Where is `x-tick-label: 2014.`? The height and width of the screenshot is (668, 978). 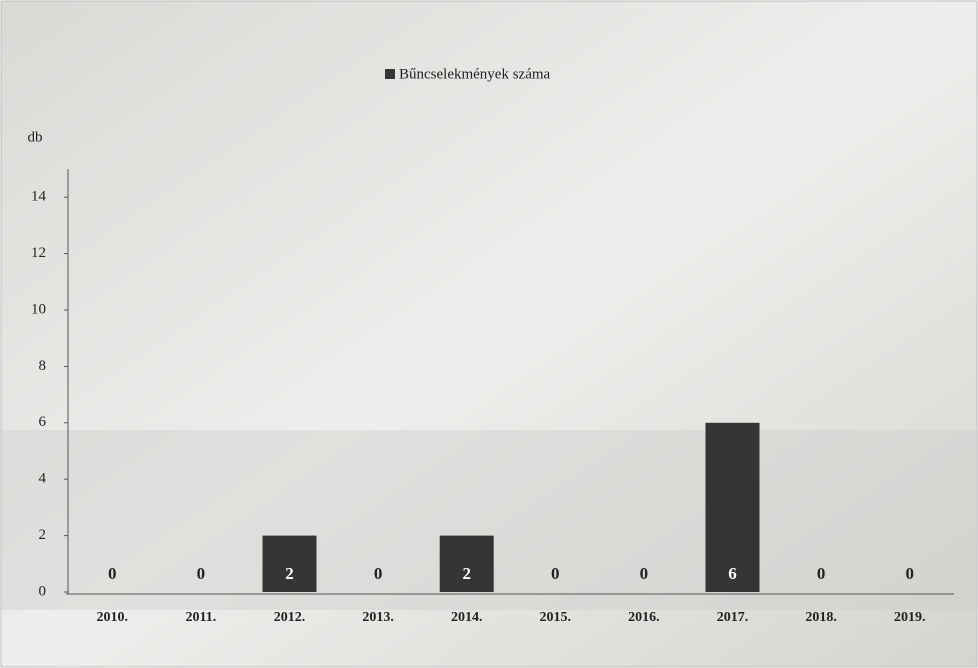
x-tick-label: 2014. is located at coordinates (467, 617).